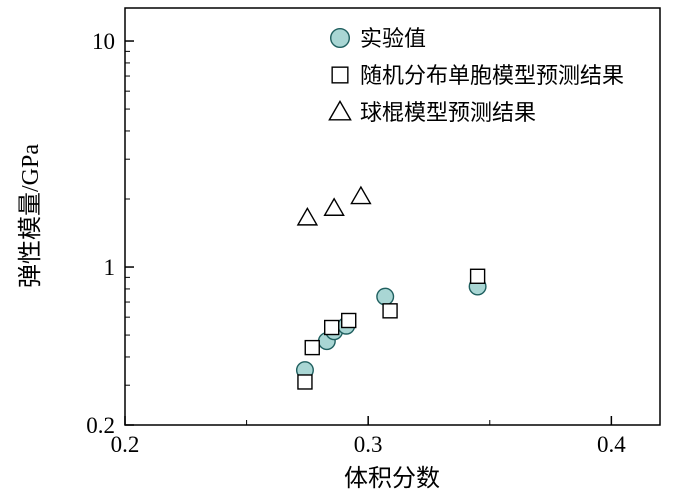 This screenshot has width=700, height=498. I want to click on x-tick-label: 0.3, so click(368, 444).